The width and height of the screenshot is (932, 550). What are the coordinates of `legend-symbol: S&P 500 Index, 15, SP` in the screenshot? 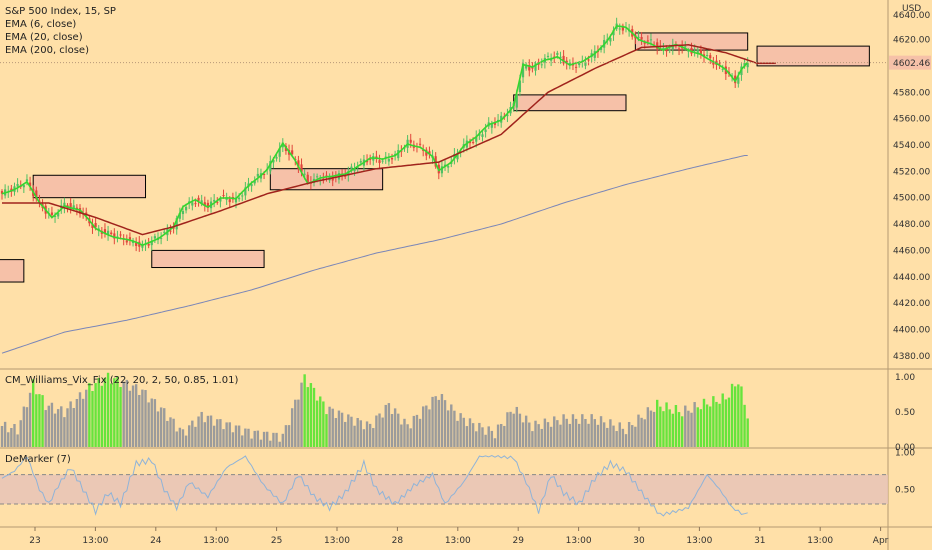 It's located at (60, 11).